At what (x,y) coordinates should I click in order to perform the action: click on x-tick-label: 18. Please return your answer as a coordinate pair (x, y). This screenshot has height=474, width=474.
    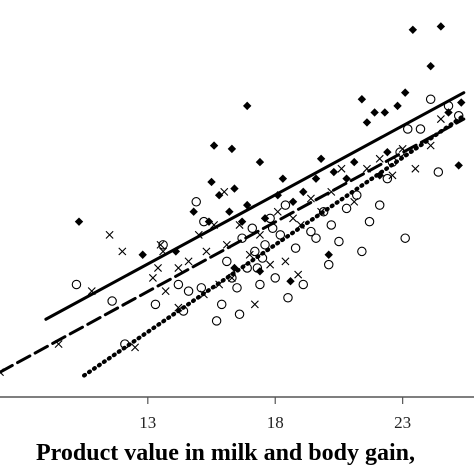
    Looking at the image, I should click on (275, 422).